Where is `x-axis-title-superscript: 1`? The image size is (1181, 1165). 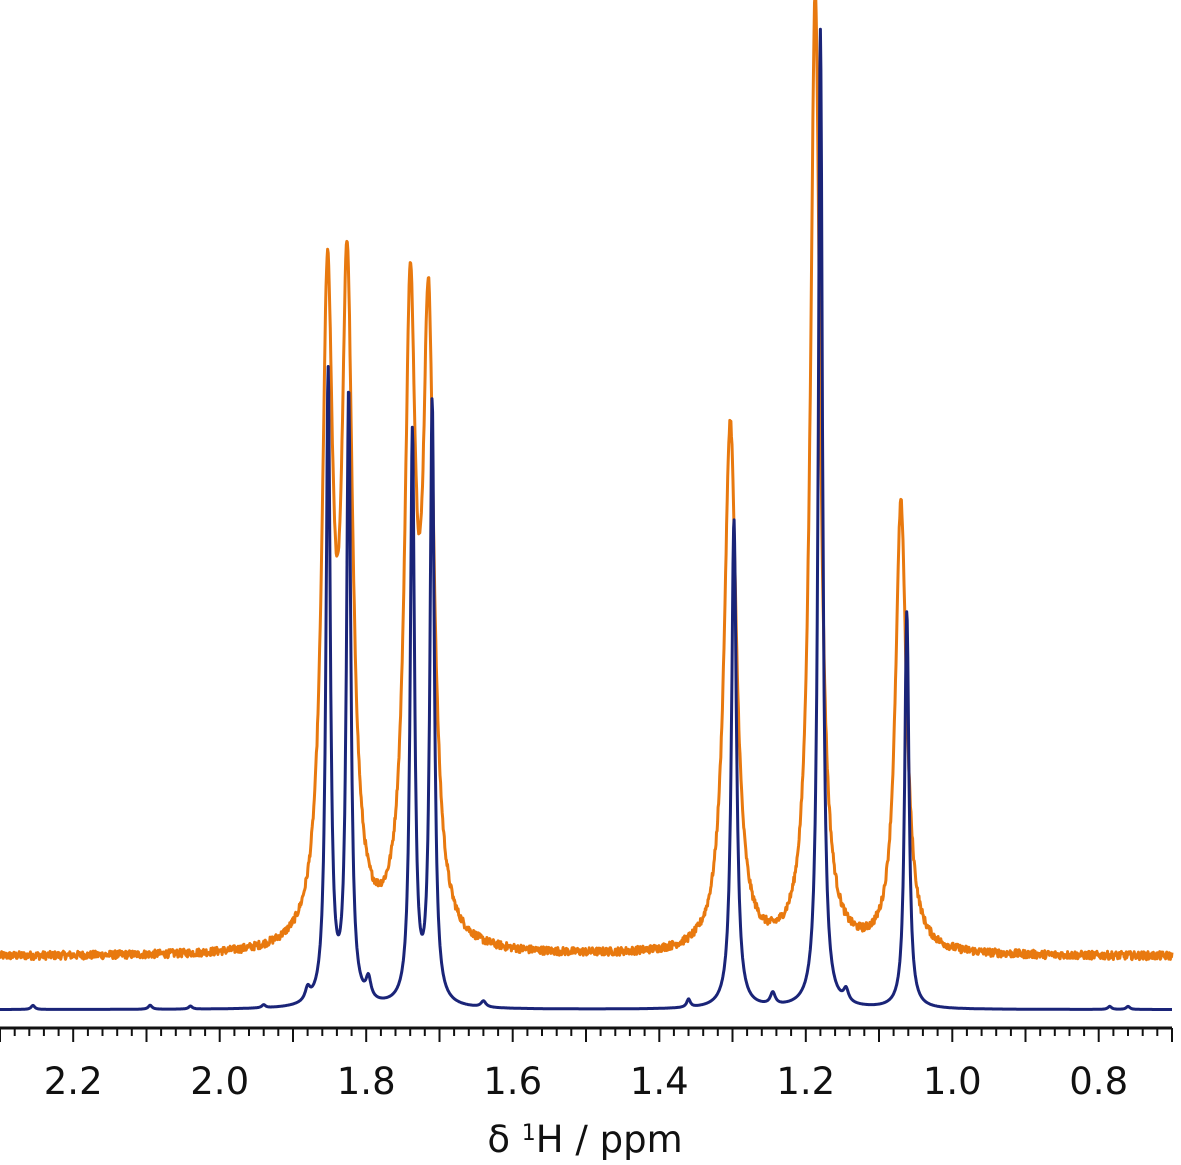
x-axis-title-superscript: 1 is located at coordinates (529, 1133).